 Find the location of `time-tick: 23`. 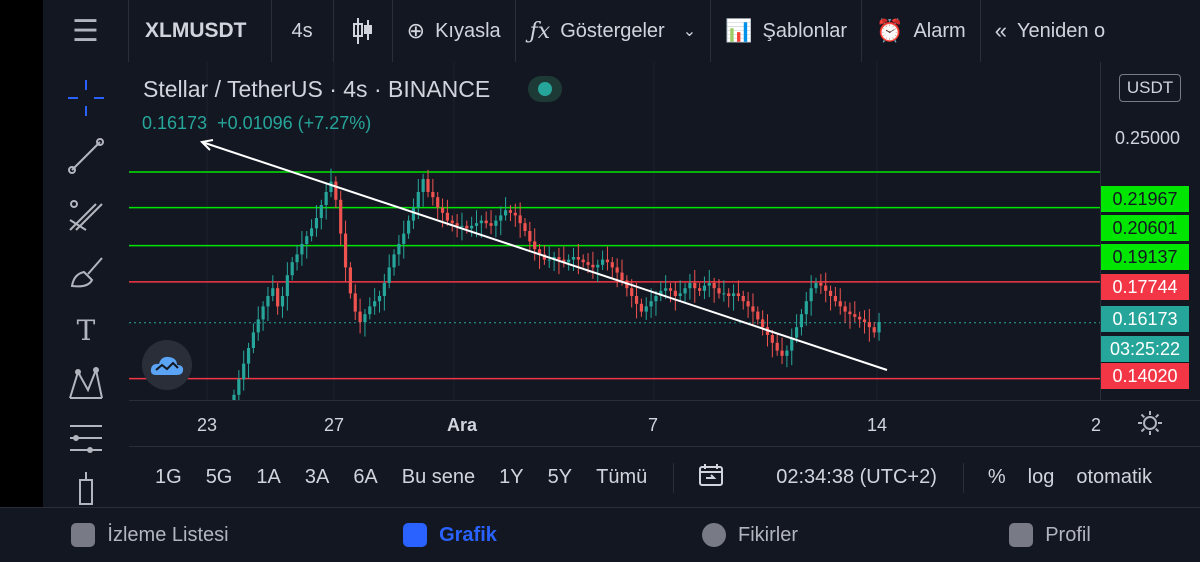

time-tick: 23 is located at coordinates (207, 425).